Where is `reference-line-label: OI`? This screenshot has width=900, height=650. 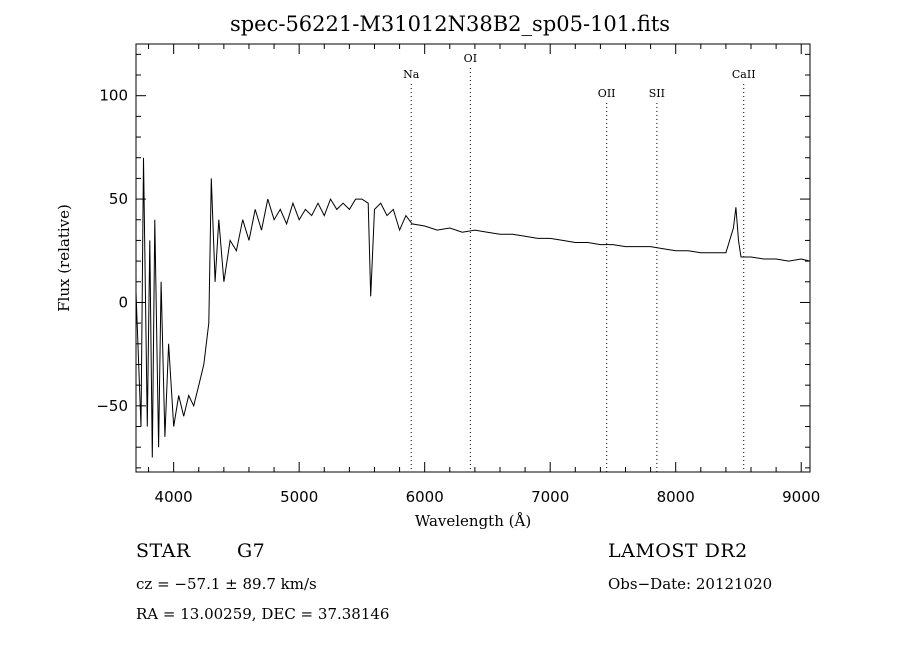
reference-line-label: OI is located at coordinates (470, 58).